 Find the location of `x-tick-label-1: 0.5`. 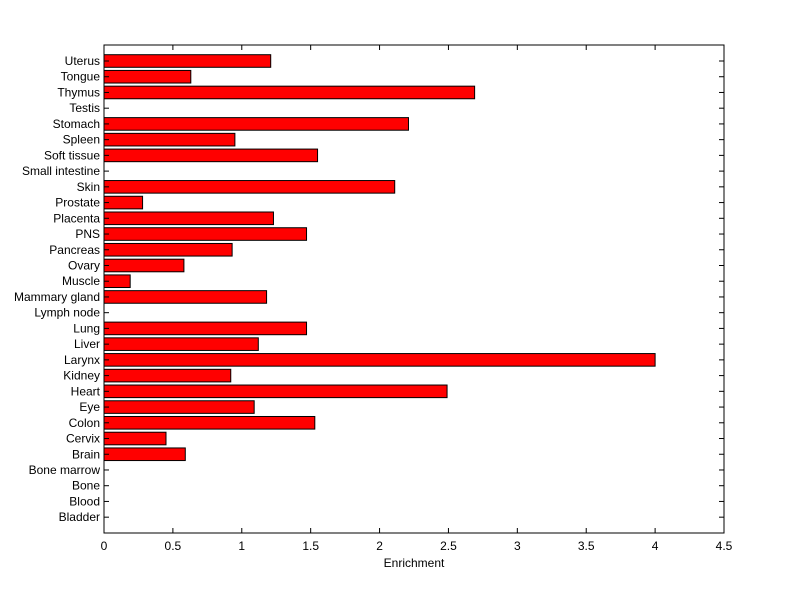

x-tick-label-1: 0.5 is located at coordinates (173, 546).